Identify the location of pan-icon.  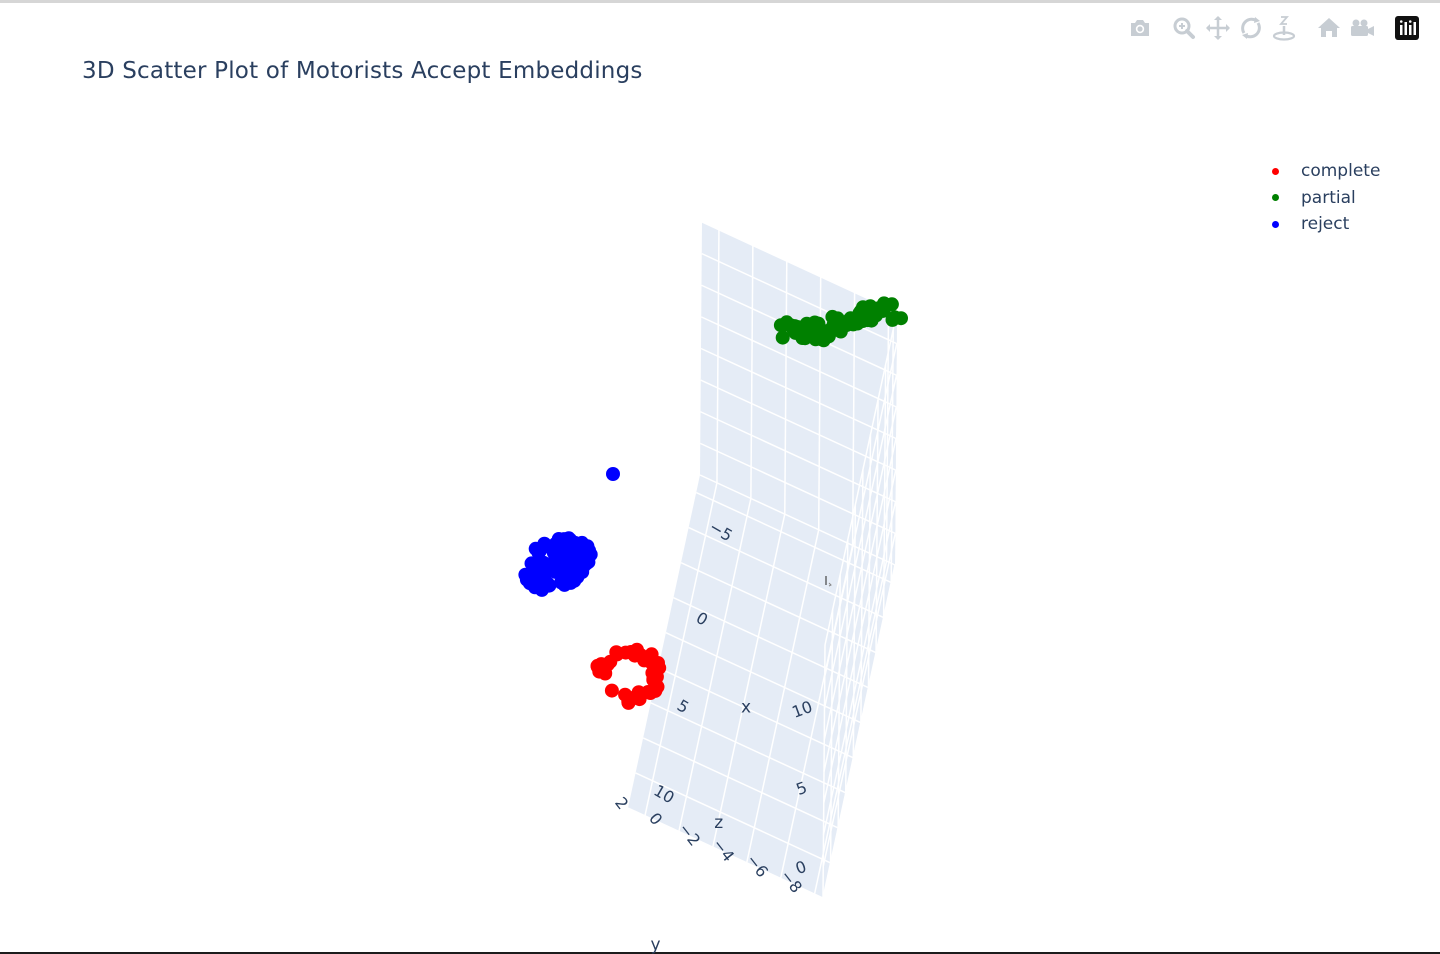
(1218, 28).